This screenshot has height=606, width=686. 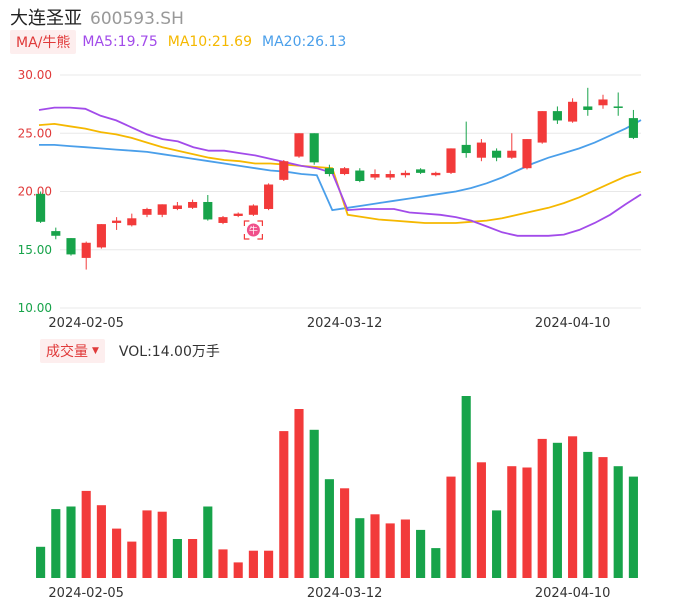 What do you see at coordinates (183, 42) in the screenshot?
I see `ma-legend: MA/牛熊 MA5:19.75 MA10:21.69 MA20:26.13` at bounding box center [183, 42].